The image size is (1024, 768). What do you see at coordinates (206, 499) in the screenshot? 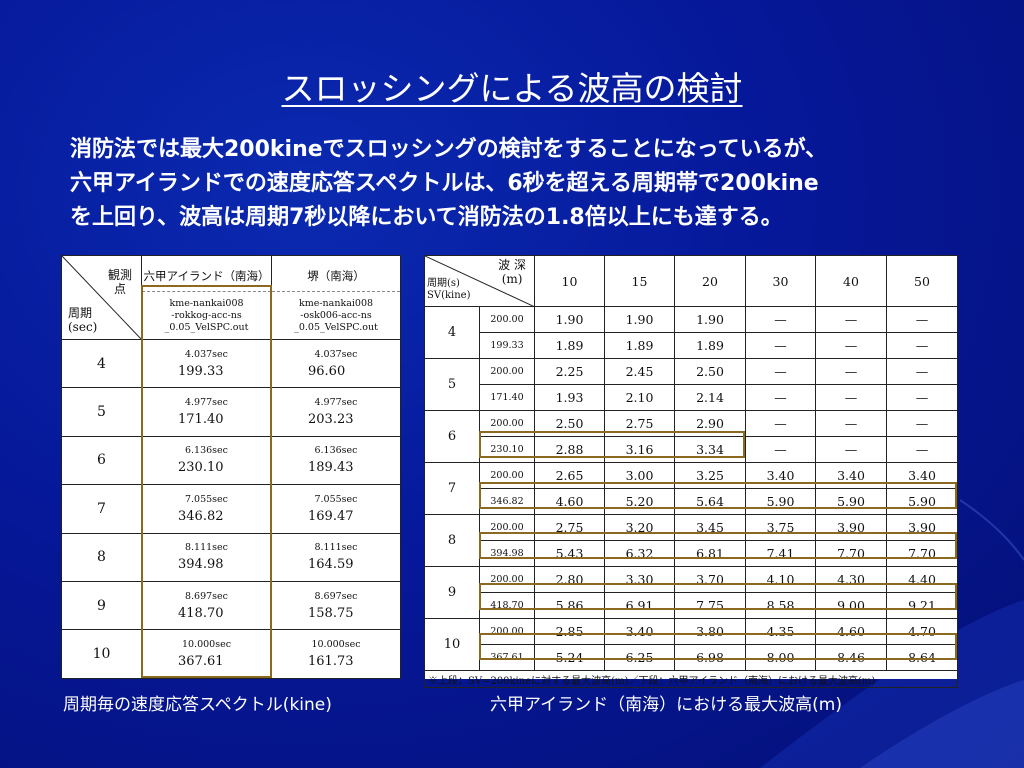
I see `period-sec: 7.055sec` at bounding box center [206, 499].